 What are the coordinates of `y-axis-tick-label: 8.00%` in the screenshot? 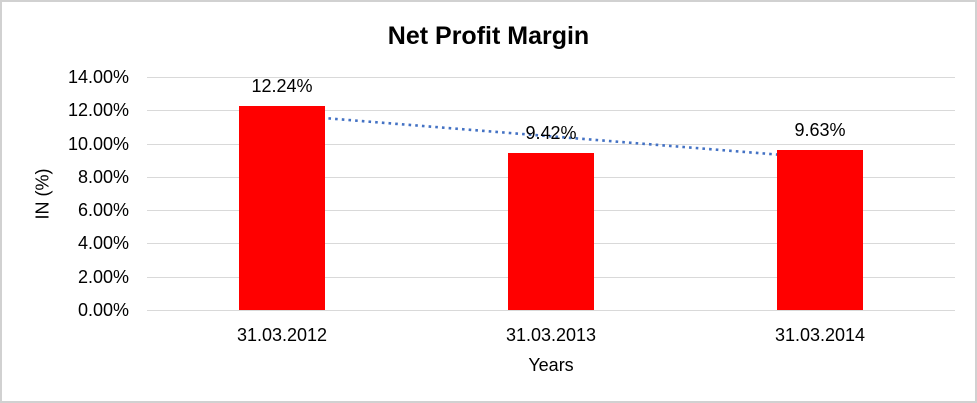 It's located at (103, 177).